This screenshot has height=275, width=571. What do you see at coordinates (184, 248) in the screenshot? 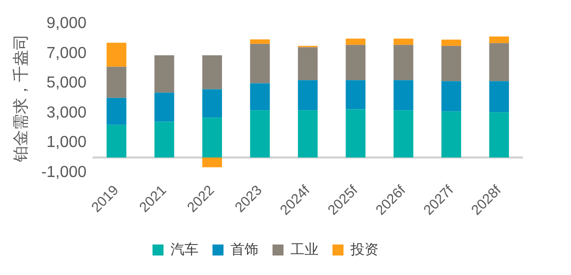
I see `legend-label: 汽车` at bounding box center [184, 248].